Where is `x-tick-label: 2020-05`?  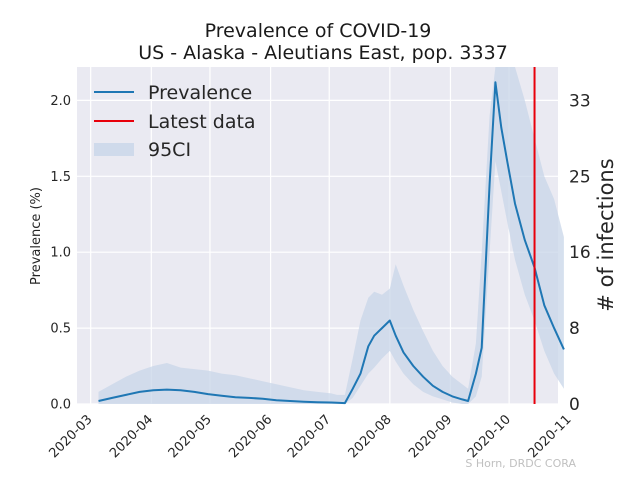 x-tick-label: 2020-05 is located at coordinates (190, 436).